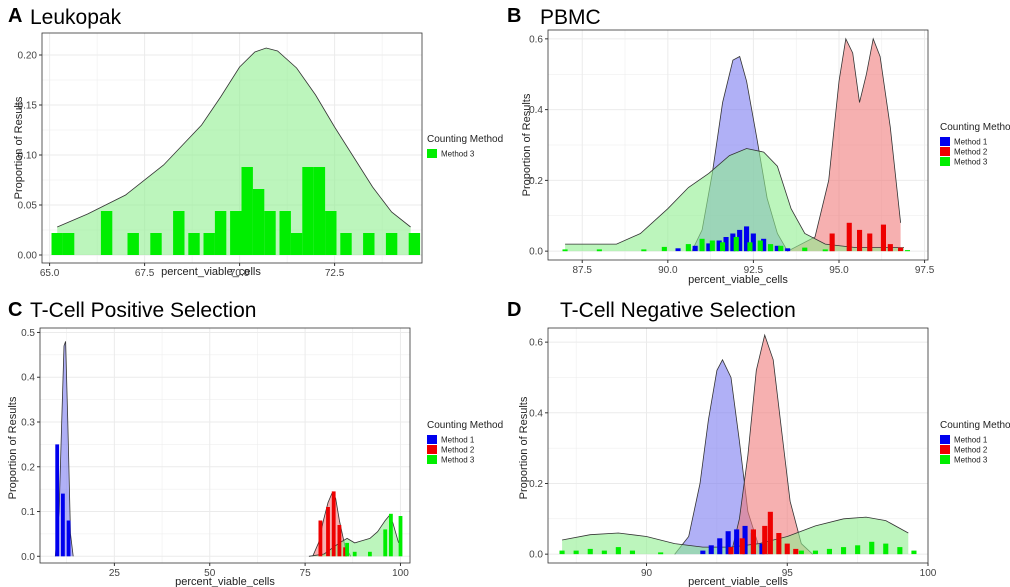  What do you see at coordinates (536, 252) in the screenshot?
I see `y-tick-label: 0.0` at bounding box center [536, 252].